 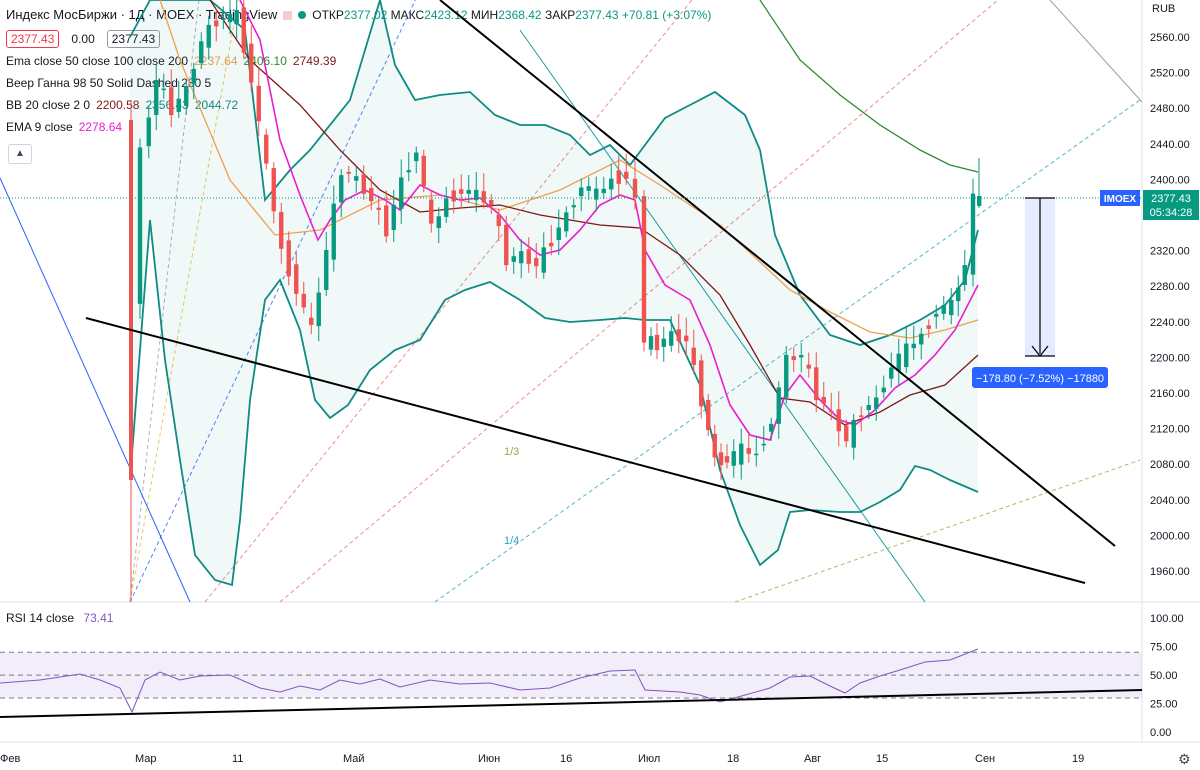 What do you see at coordinates (1170, 74) in the screenshot?
I see `price-tick-label: 2520.00` at bounding box center [1170, 74].